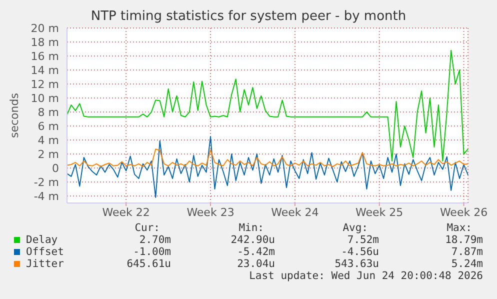  I want to click on y-tick-label: -2 m, so click(46, 182).